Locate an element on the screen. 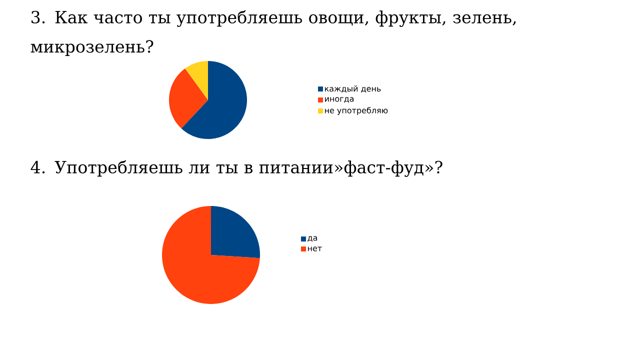 This screenshot has height=359, width=640. legend-label: каждый день is located at coordinates (353, 89).